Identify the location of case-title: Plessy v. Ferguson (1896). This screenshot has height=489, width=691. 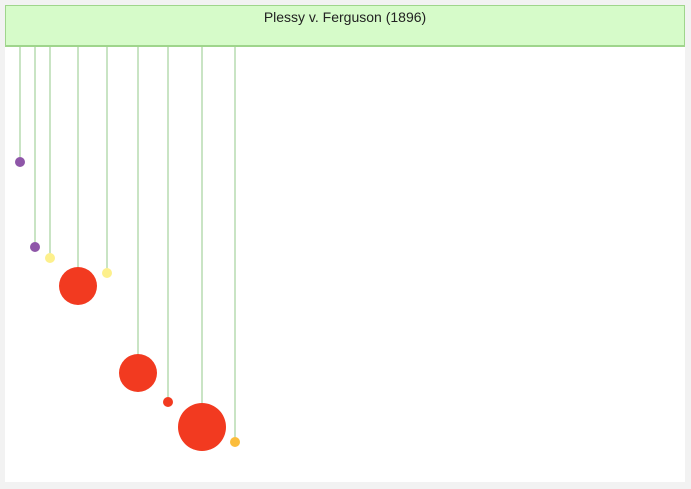
(345, 17).